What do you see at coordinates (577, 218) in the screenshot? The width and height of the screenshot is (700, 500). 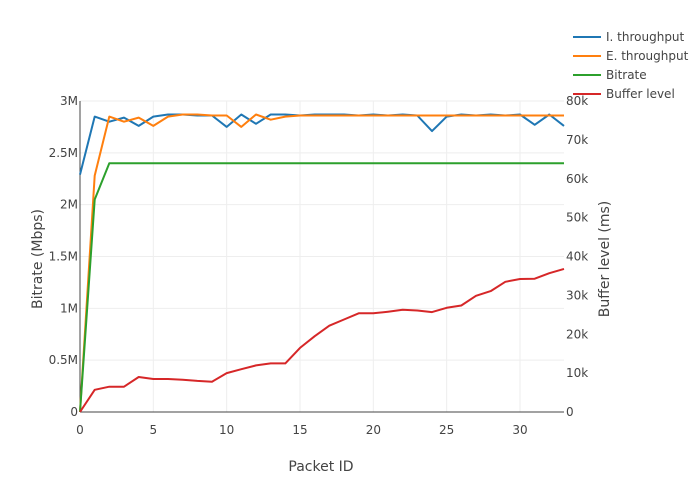 I see `y2-tick-label: 50k` at bounding box center [577, 218].